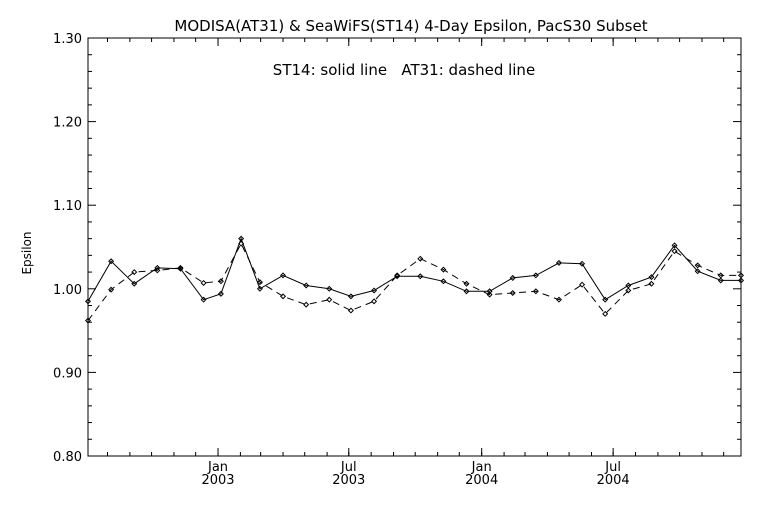 This screenshot has width=768, height=512. I want to click on y-tick-label: 1.10, so click(67, 206).